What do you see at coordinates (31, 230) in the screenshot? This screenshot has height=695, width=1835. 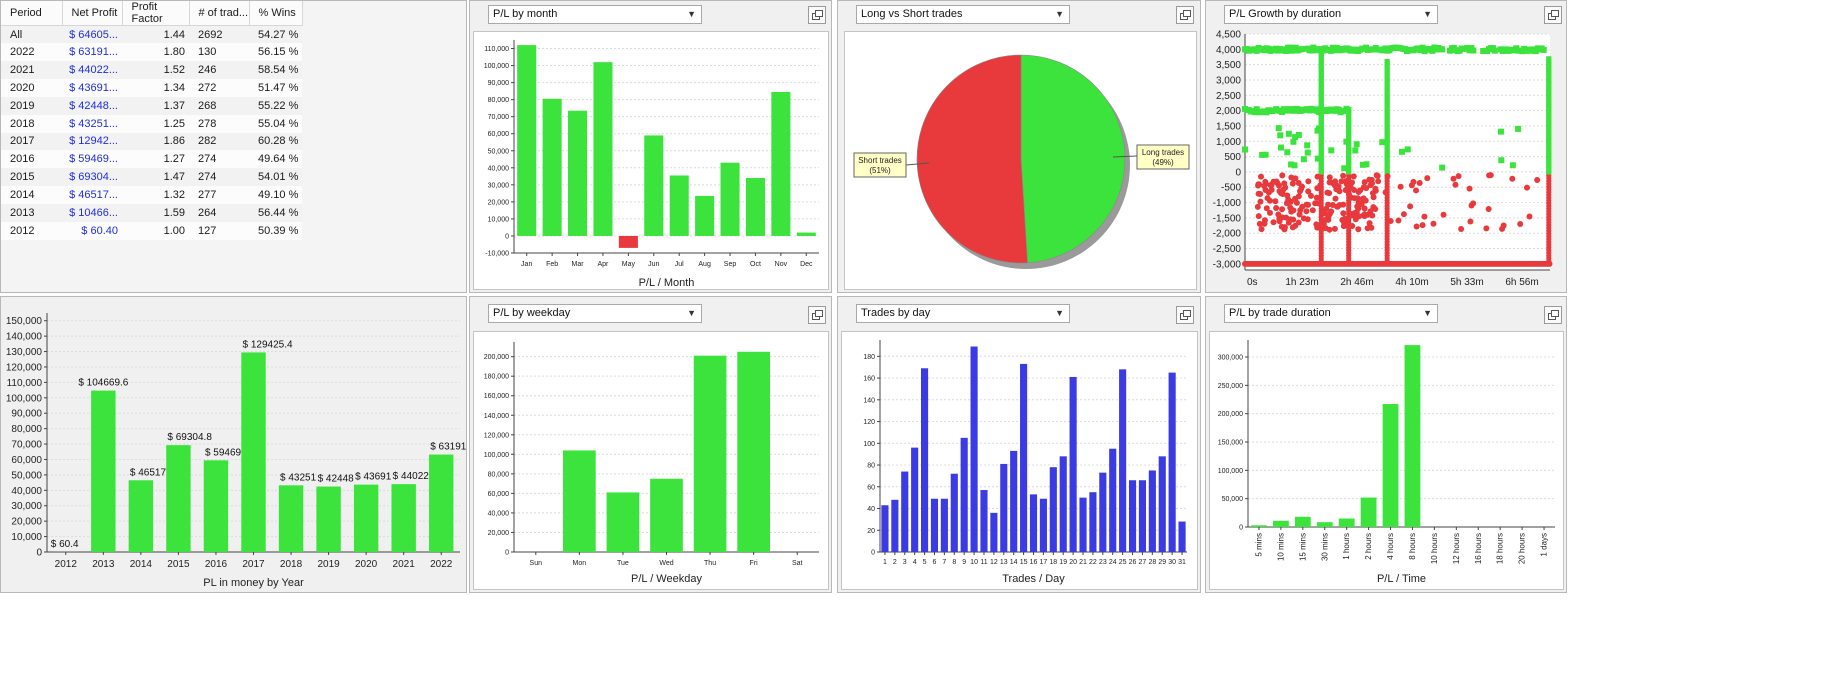 I see `cell-period: 2012` at bounding box center [31, 230].